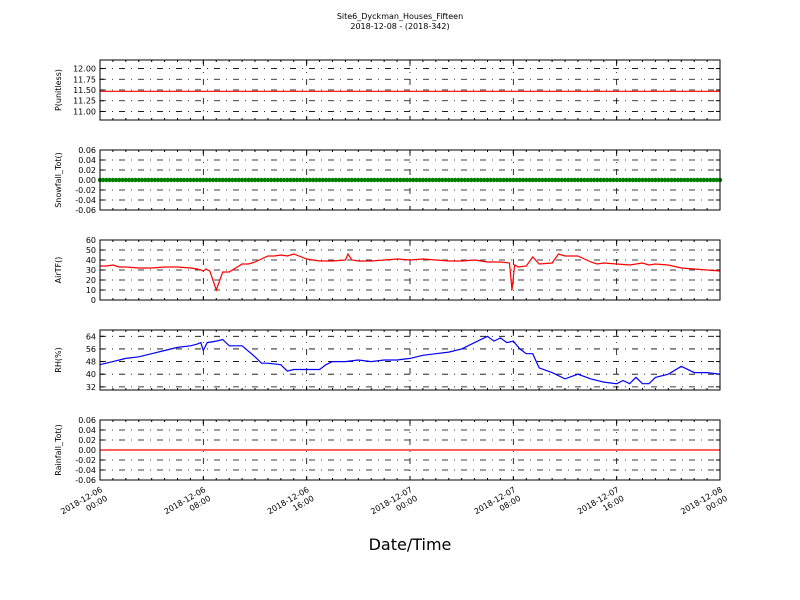 The image size is (800, 600). I want to click on series-line, so click(410, 360).